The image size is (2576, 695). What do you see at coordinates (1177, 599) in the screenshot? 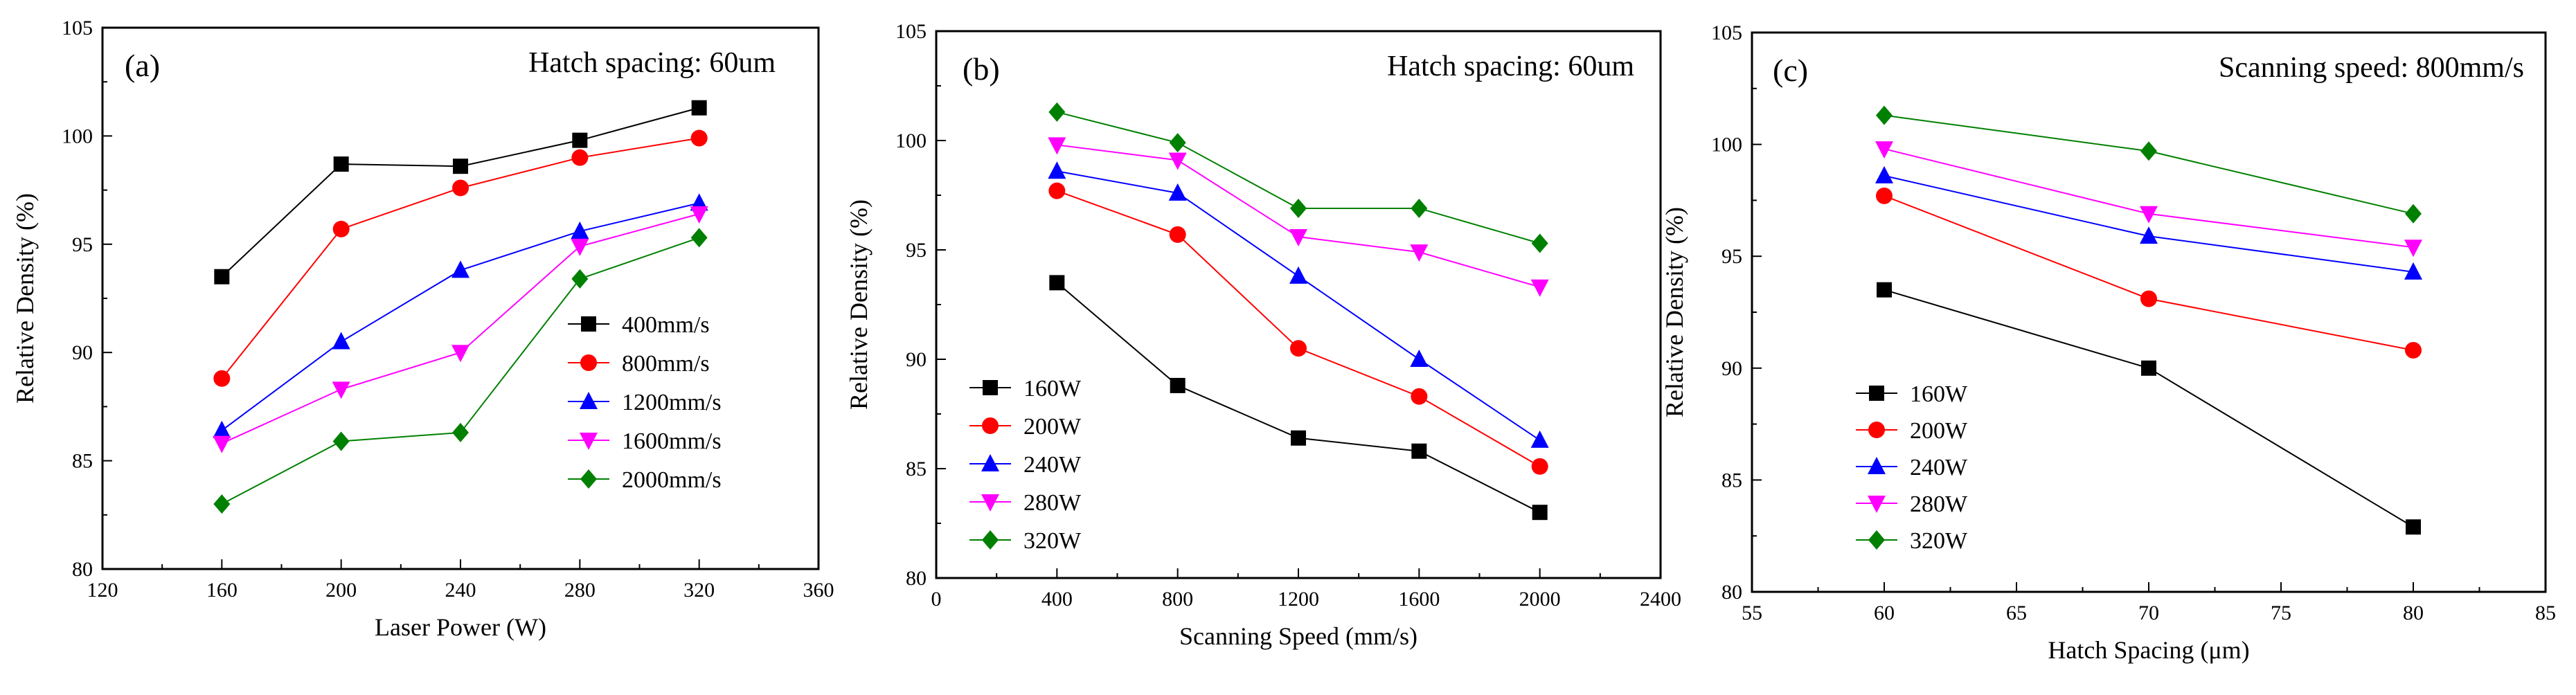
I see `x-tick-label: 800` at bounding box center [1177, 599].